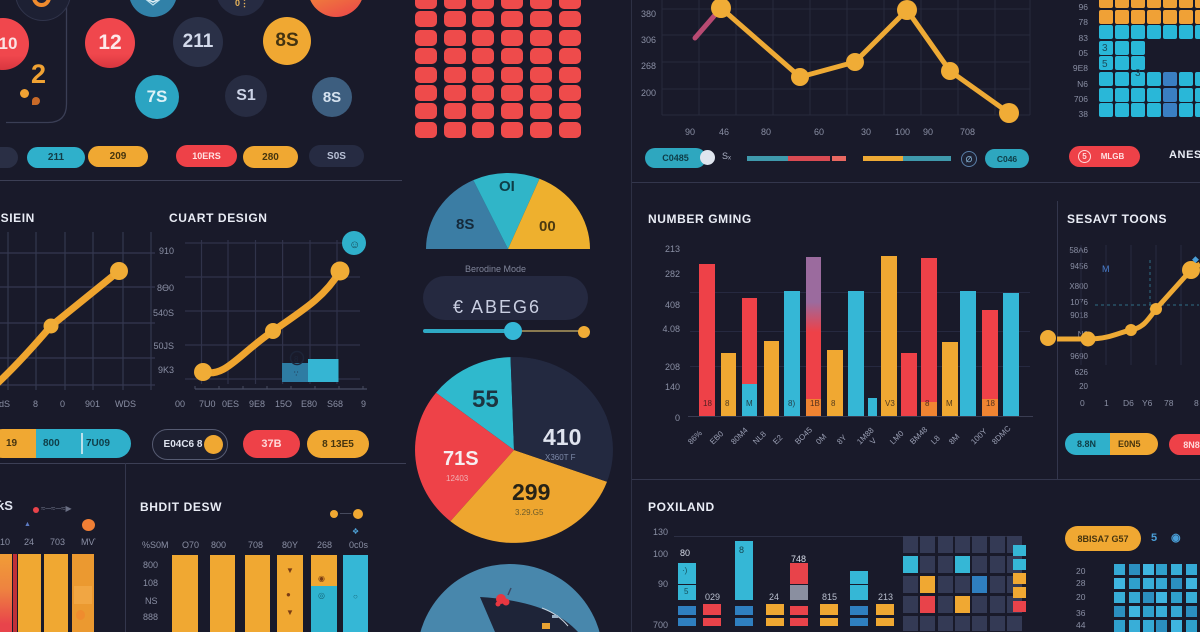 The image size is (1200, 632). I want to click on svg-text: 55, so click(485, 399).